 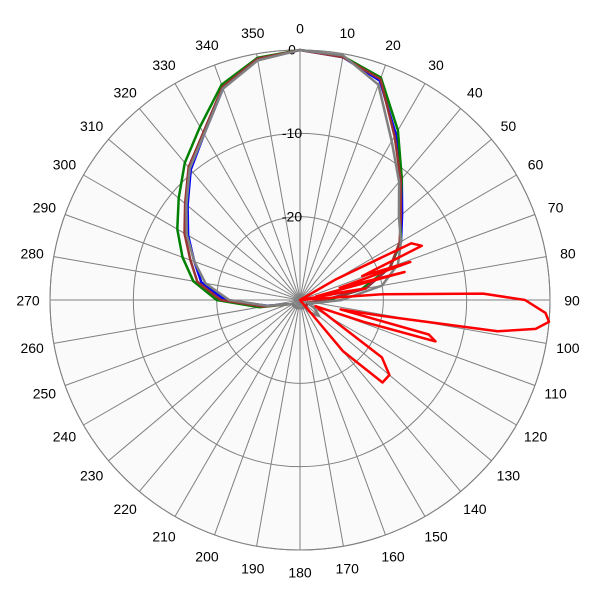 What do you see at coordinates (475, 509) in the screenshot?
I see `angle-label: 140` at bounding box center [475, 509].